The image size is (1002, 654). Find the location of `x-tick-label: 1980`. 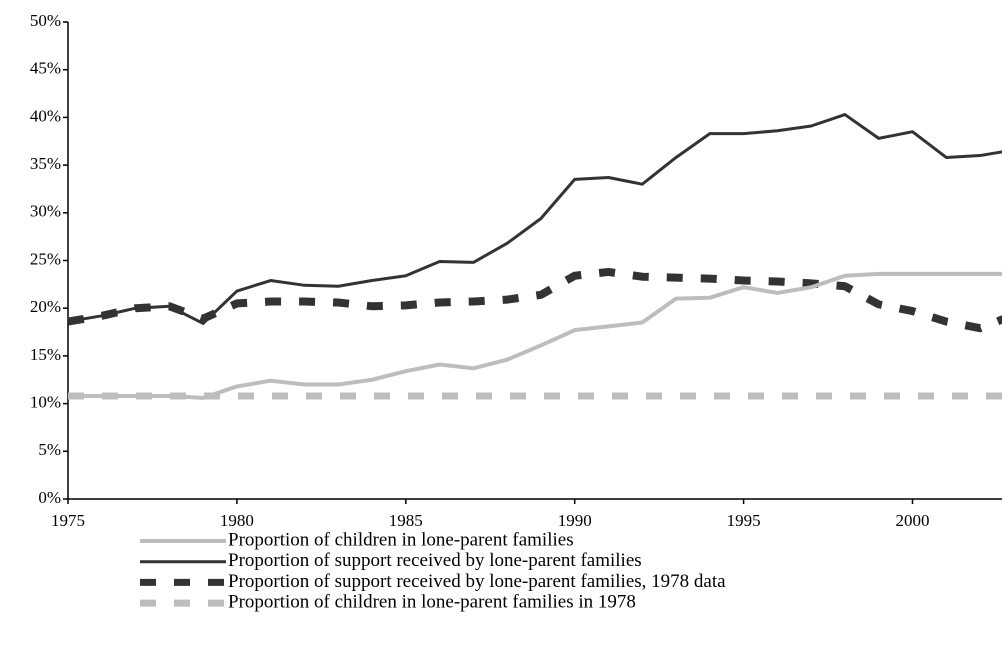

x-tick-label: 1980 is located at coordinates (237, 520).